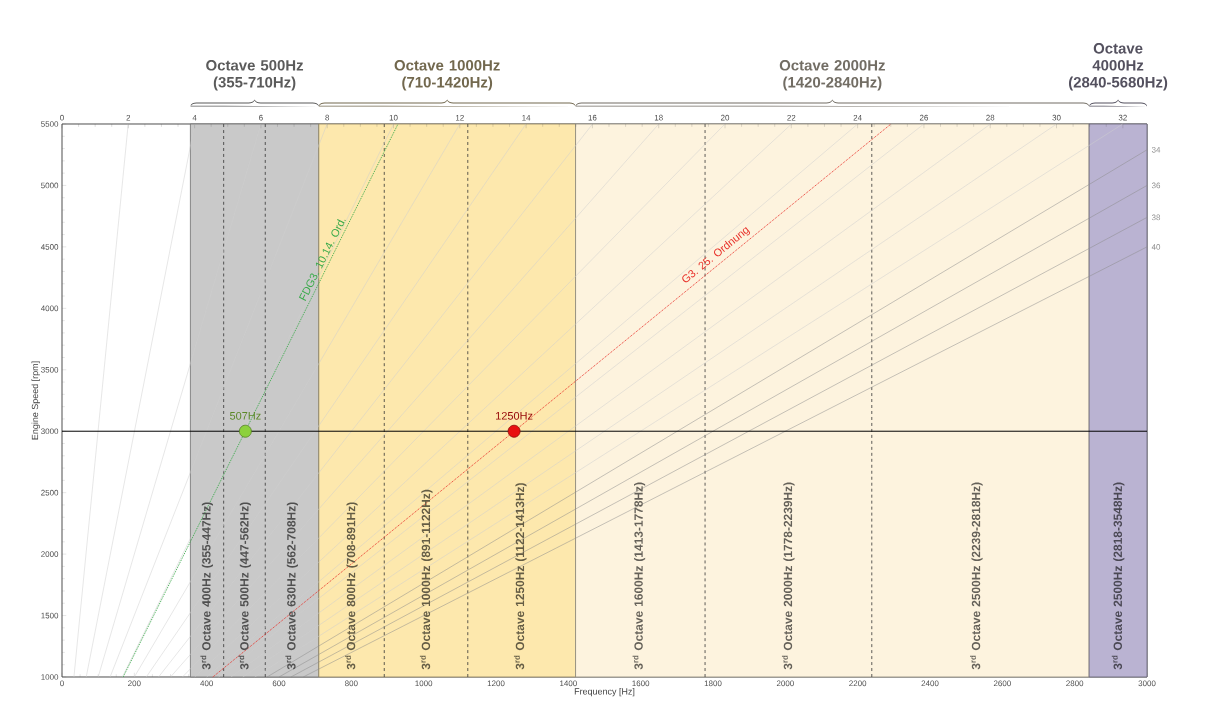  What do you see at coordinates (1118, 67) in the screenshot?
I see `band-label: Octave 4000Hz (2840-5680Hz)` at bounding box center [1118, 67].